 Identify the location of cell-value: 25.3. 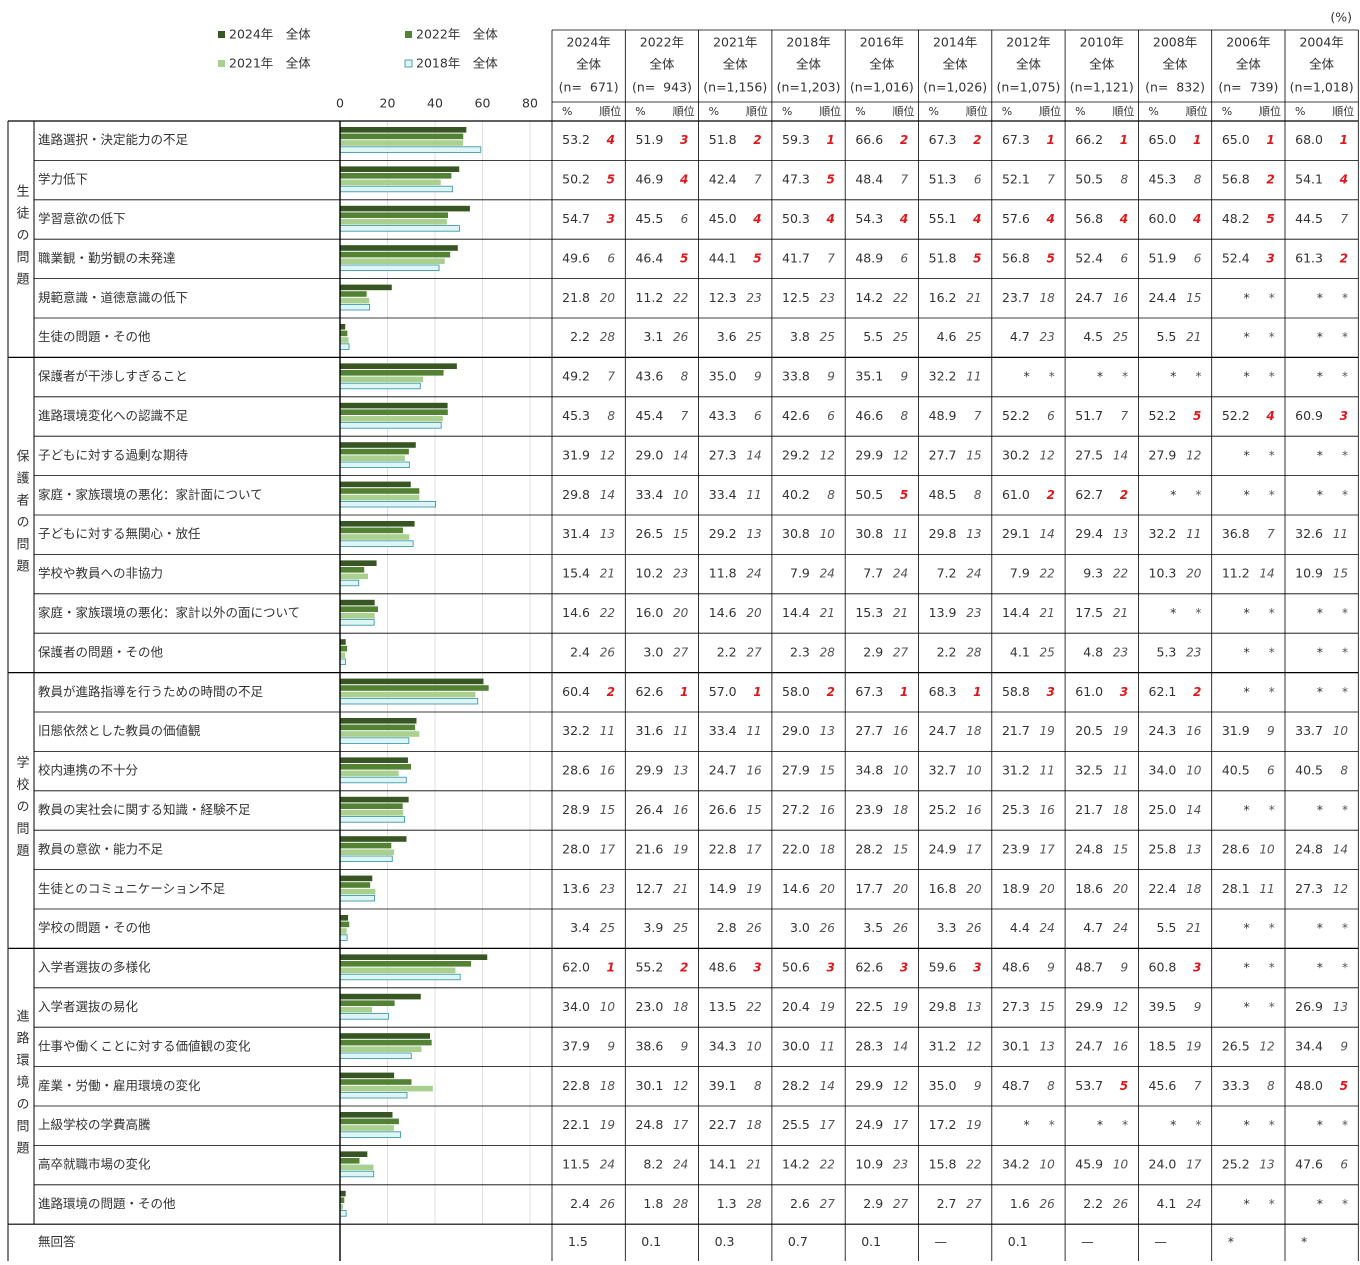
(1016, 809).